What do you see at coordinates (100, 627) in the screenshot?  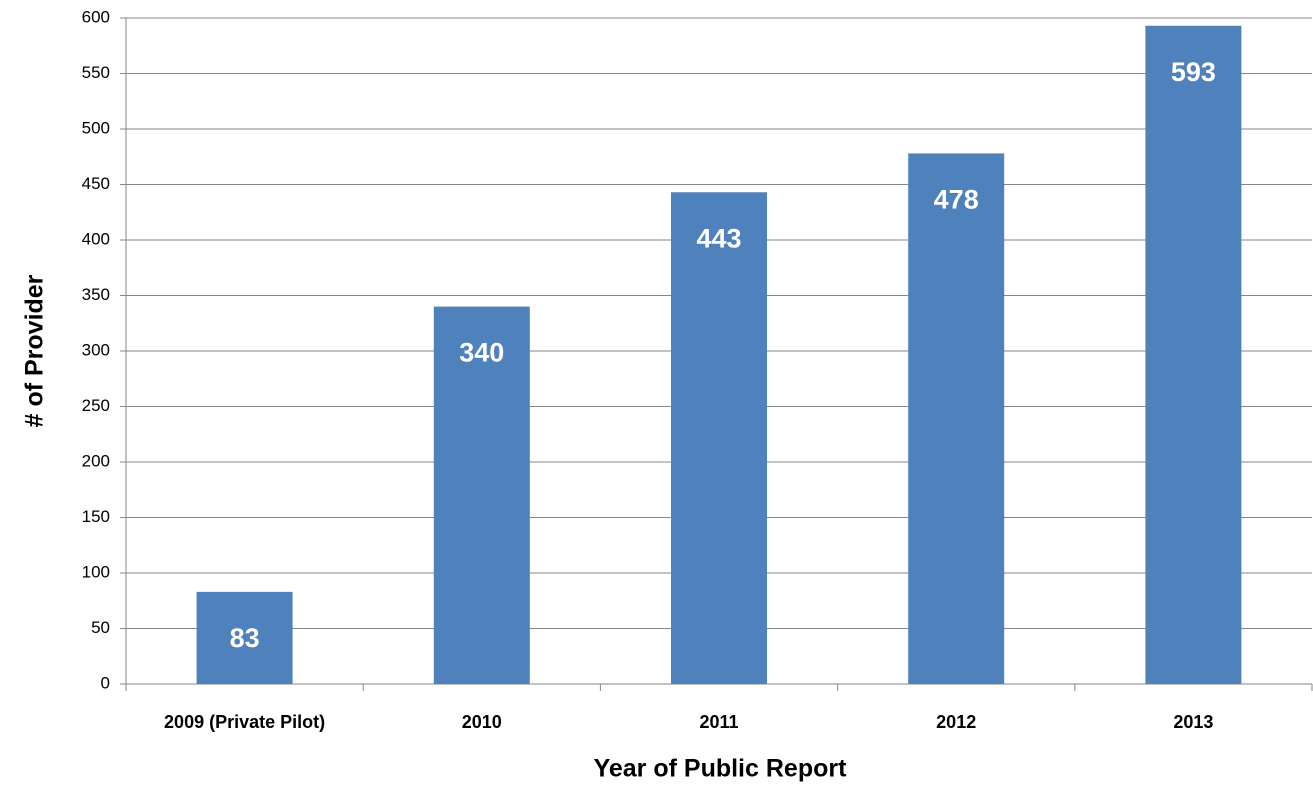 I see `y-tick-label: 50` at bounding box center [100, 627].